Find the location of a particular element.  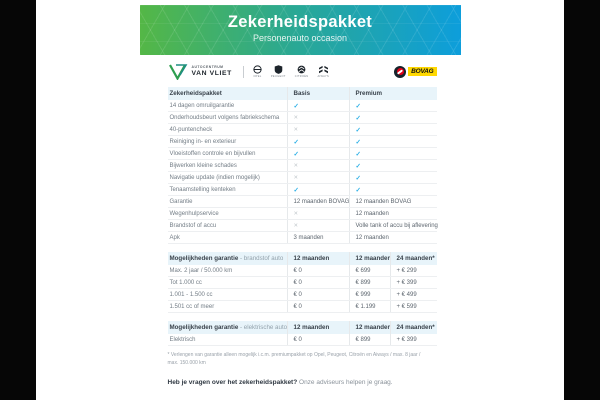

column-header: Basis is located at coordinates (317, 93).